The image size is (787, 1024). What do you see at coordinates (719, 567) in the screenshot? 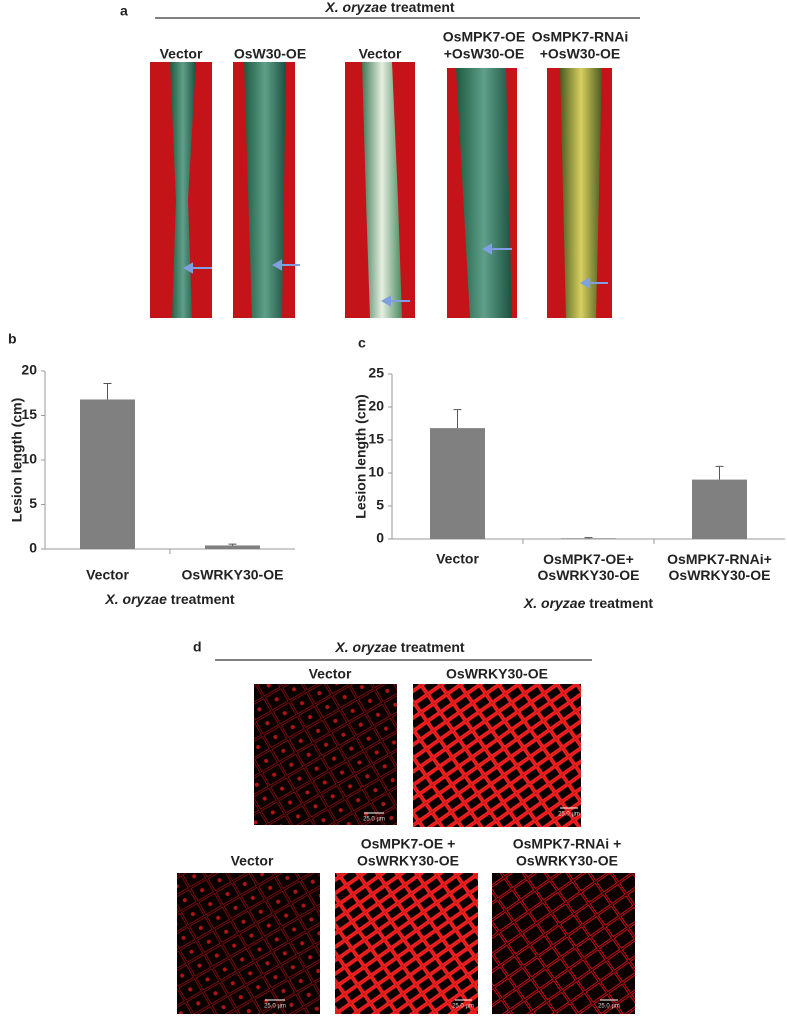
I see `x-tick-label: OsMPK7-RNAi+ OsWRKY30-OE` at bounding box center [719, 567].